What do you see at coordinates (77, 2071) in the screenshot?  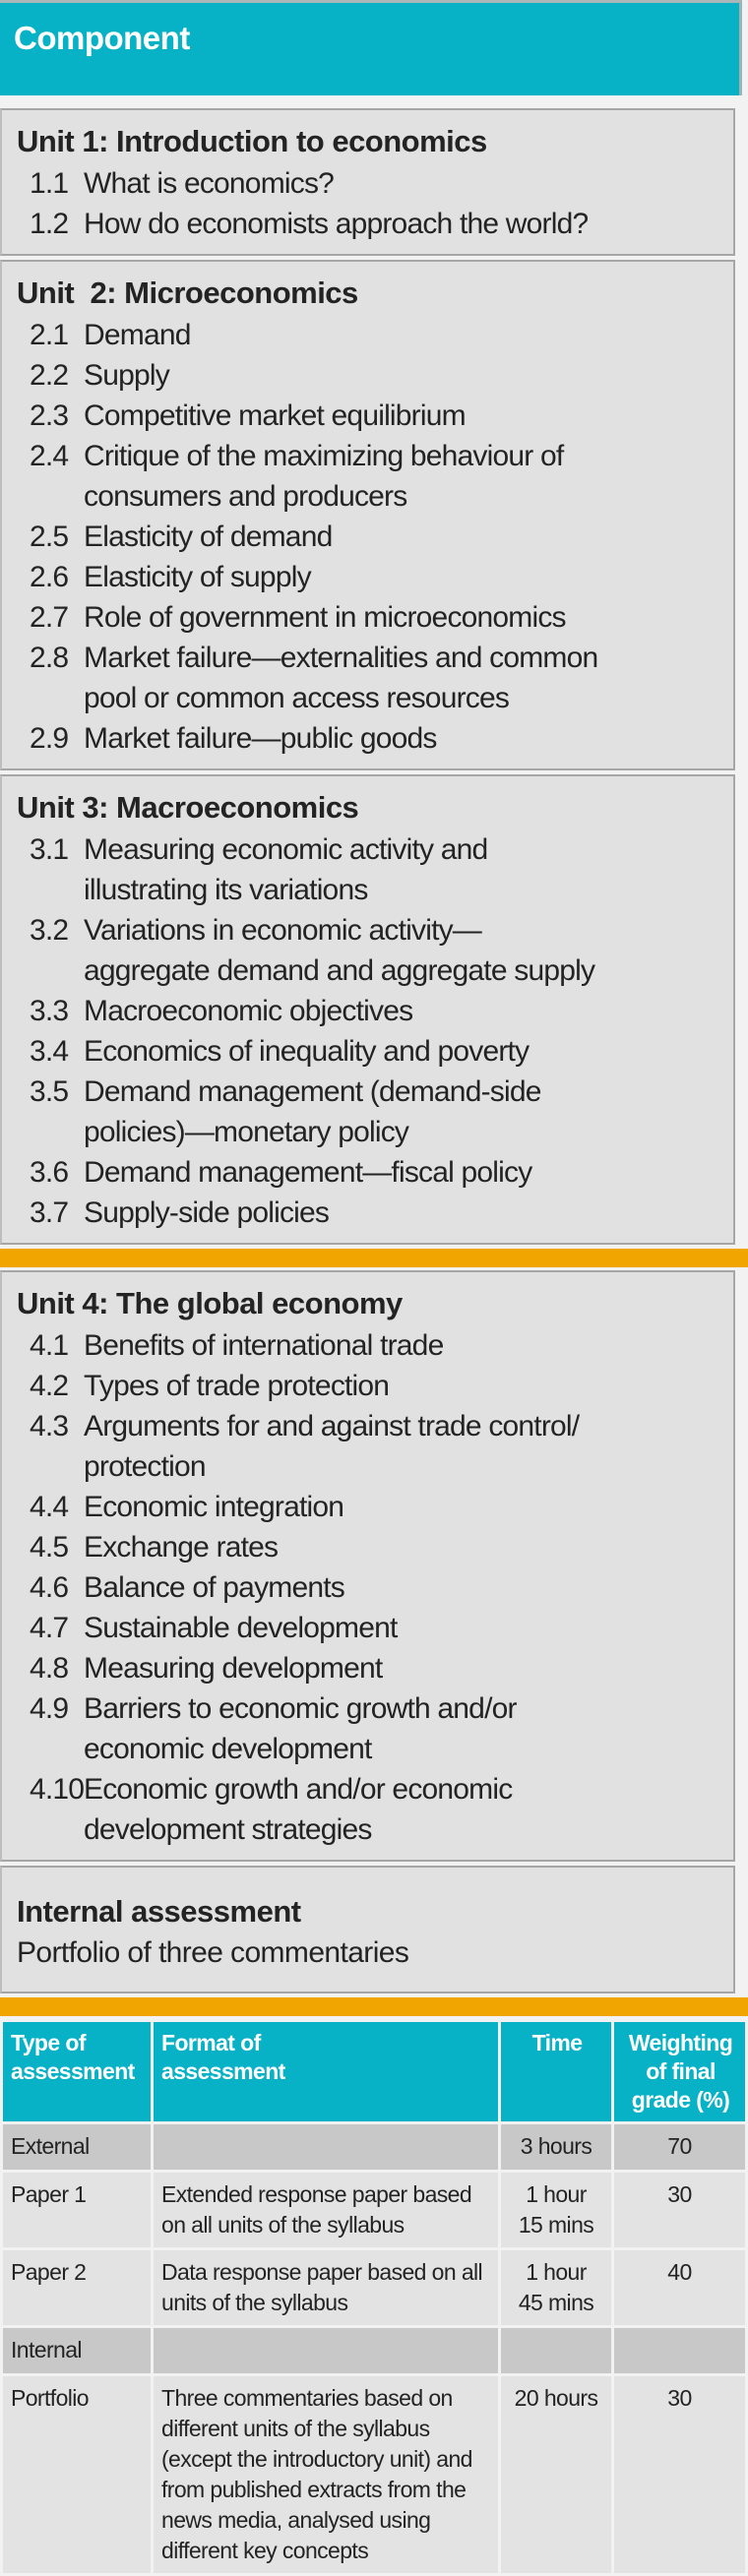 I see `column-header-type: Type of assessment` at bounding box center [77, 2071].